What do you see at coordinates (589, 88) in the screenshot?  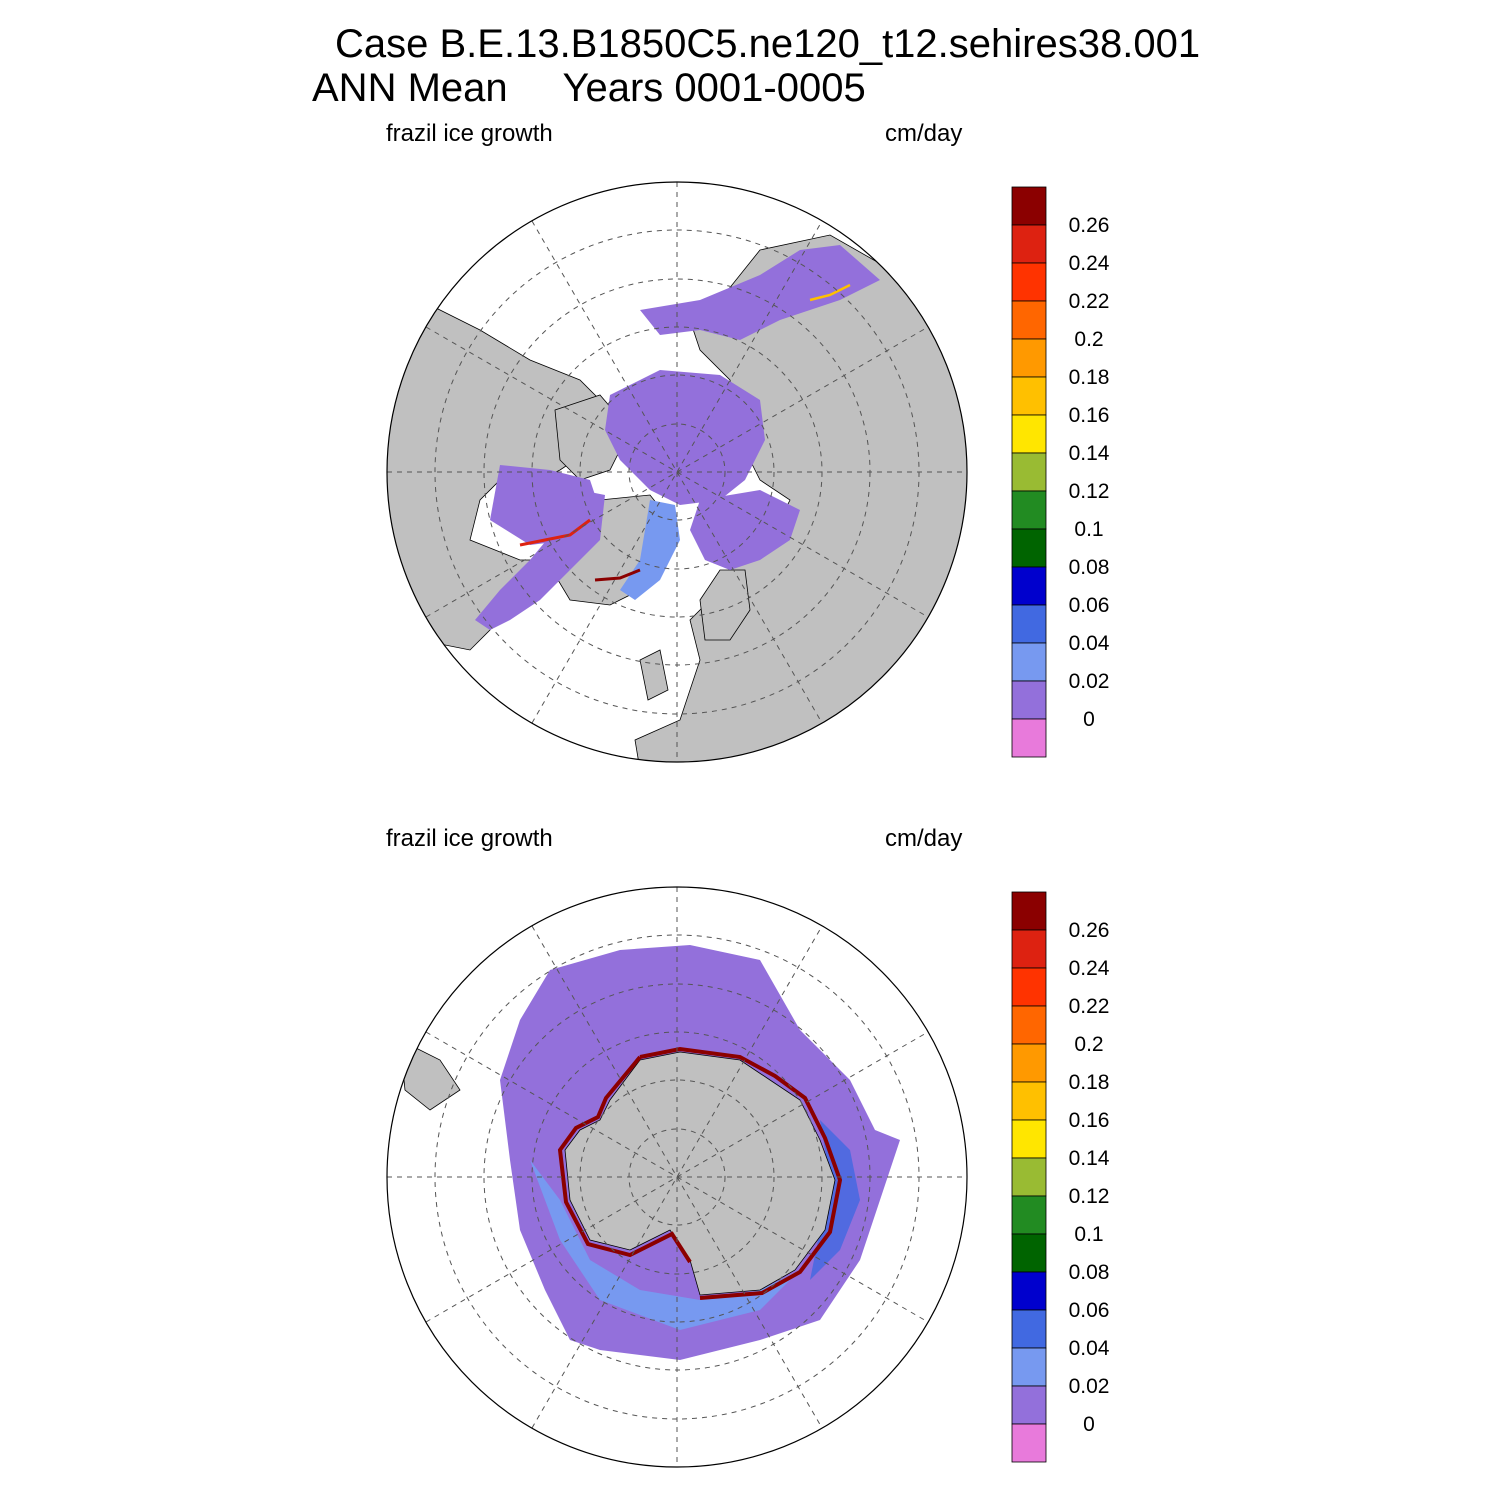 I see `figure-title-period: ANN Mean Years 0001-0005` at bounding box center [589, 88].